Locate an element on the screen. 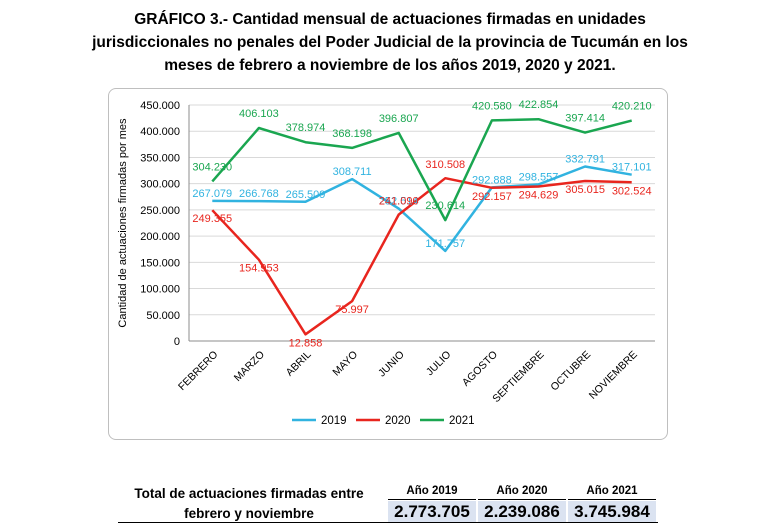 The height and width of the screenshot is (531, 776). data-label: 304.230 is located at coordinates (212, 167).